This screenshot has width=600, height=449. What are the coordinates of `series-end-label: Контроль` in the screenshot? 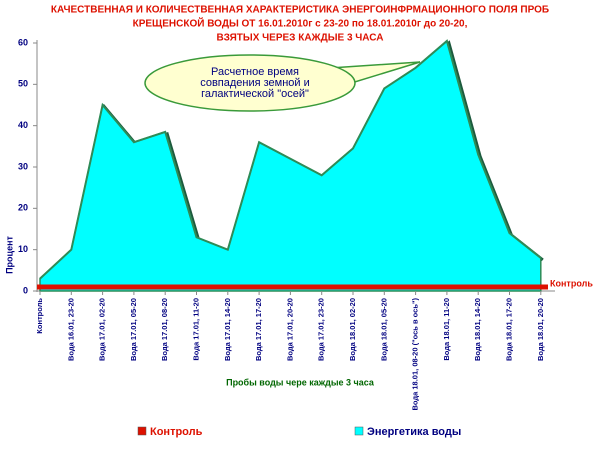 It's located at (571, 283).